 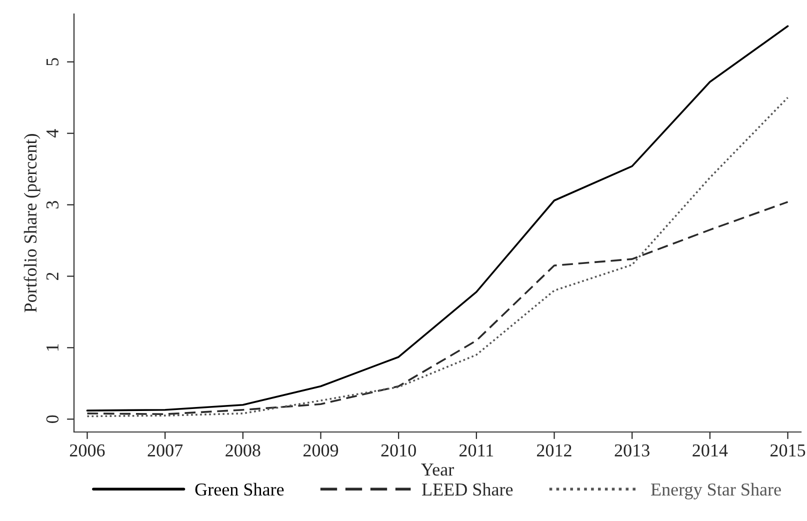 I want to click on x-tick-label: 2012, so click(x=554, y=450).